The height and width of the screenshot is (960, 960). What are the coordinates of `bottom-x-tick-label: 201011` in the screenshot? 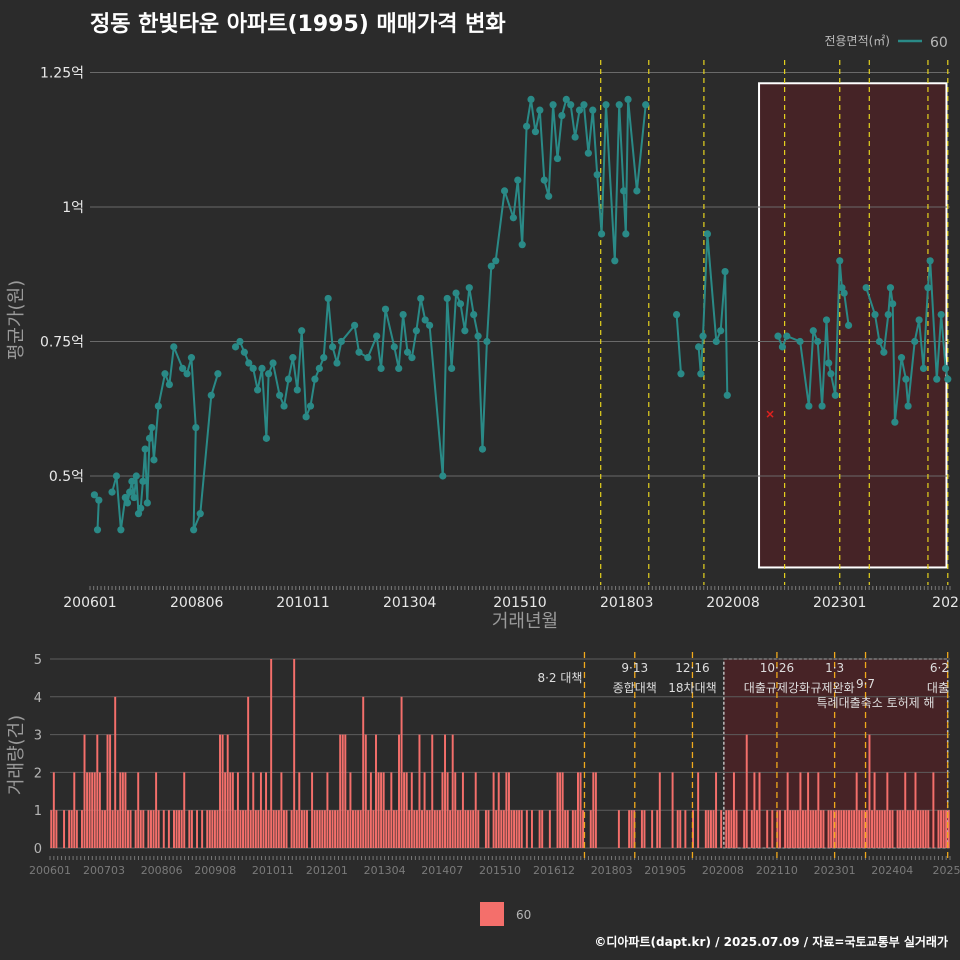 It's located at (273, 870).